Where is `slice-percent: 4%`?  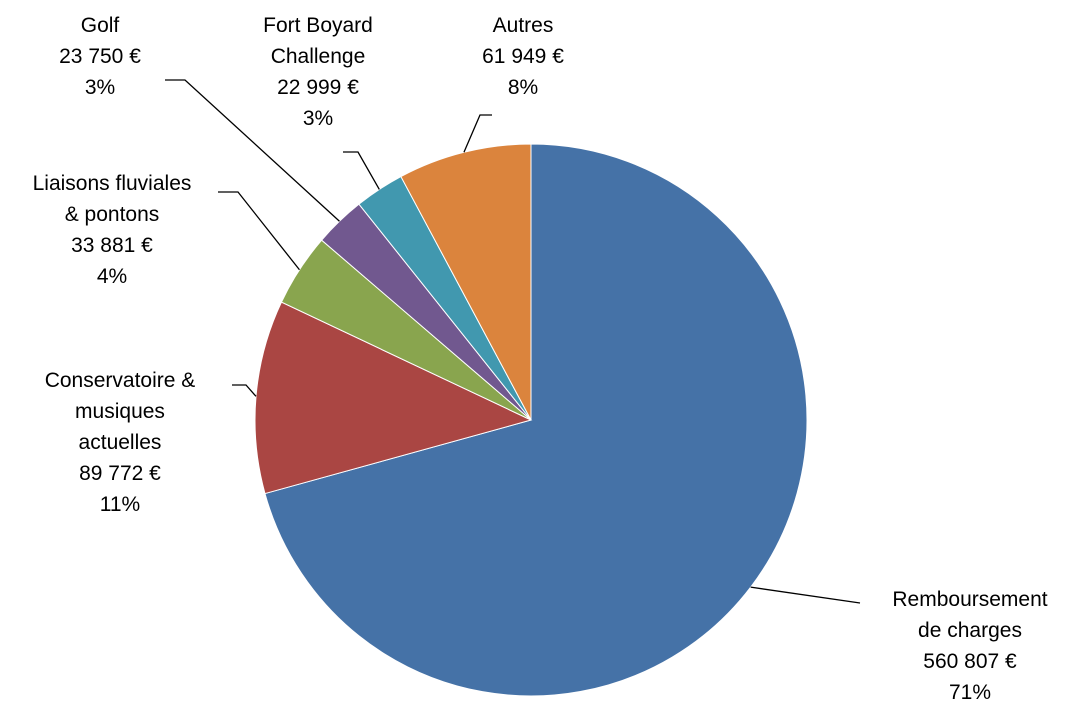
slice-percent: 4% is located at coordinates (112, 276).